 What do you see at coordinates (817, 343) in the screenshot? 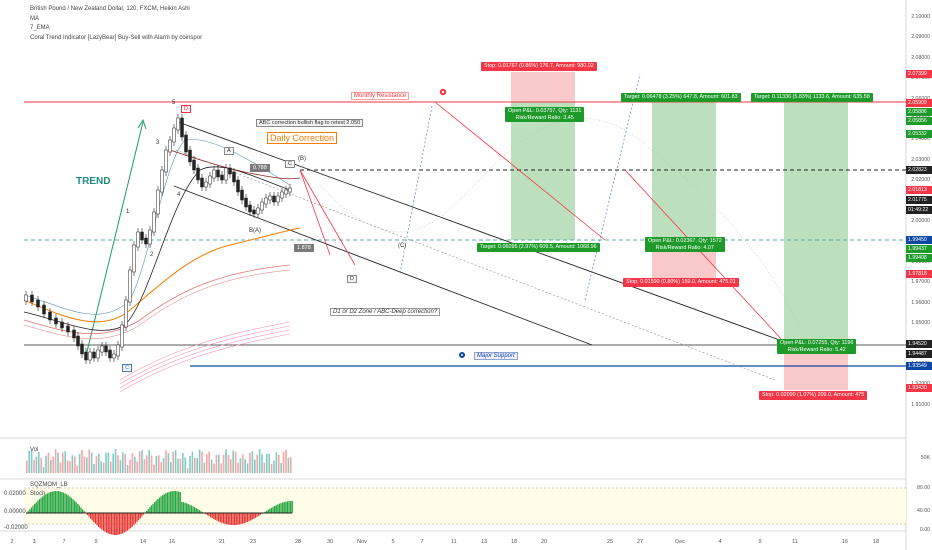
I see `position3-open-pl: Open P&L: 0.07255, Qty: 1196` at bounding box center [817, 343].